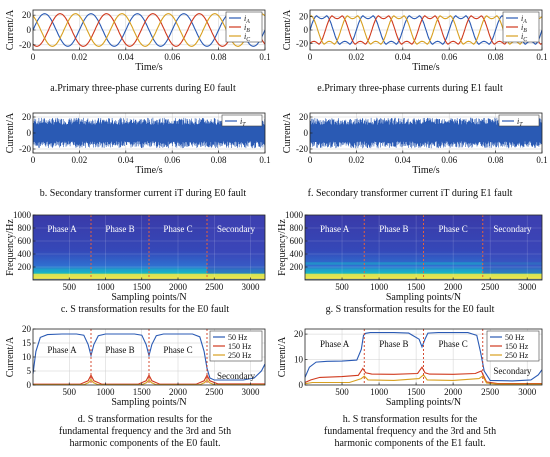  Describe the element at coordinates (149, 133) in the screenshot. I see `series-line-iT` at that location.